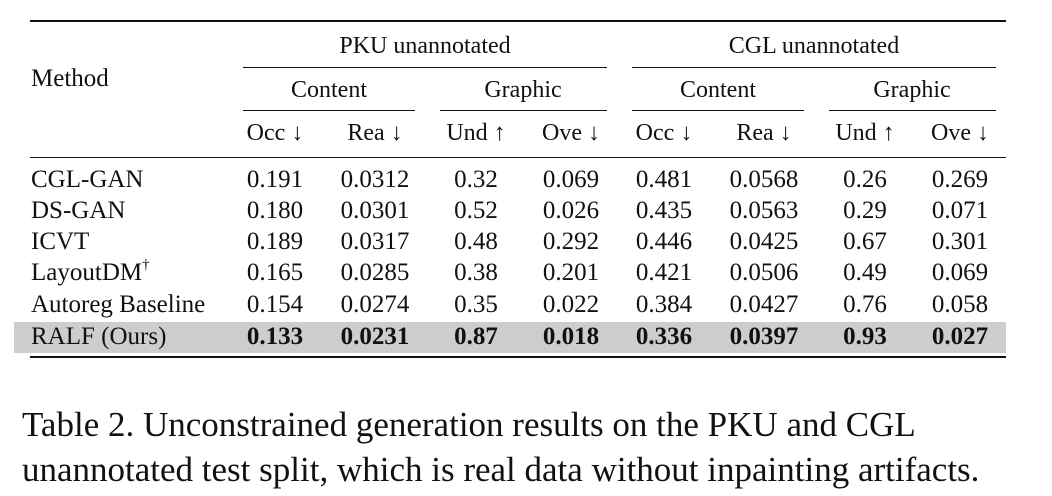 The height and width of the screenshot is (496, 1052). I want to click on cgl-group-rule, so click(814, 67).